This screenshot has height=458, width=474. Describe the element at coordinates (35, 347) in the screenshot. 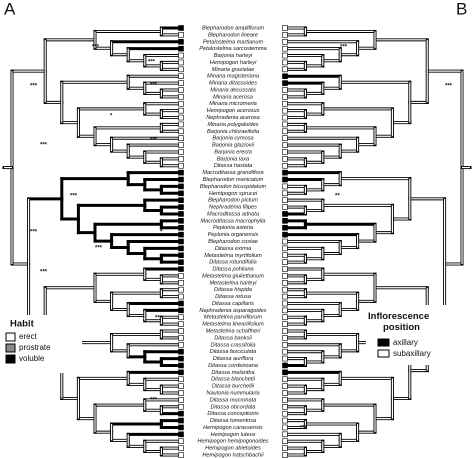

I see `legend-label: prostrate` at that location.